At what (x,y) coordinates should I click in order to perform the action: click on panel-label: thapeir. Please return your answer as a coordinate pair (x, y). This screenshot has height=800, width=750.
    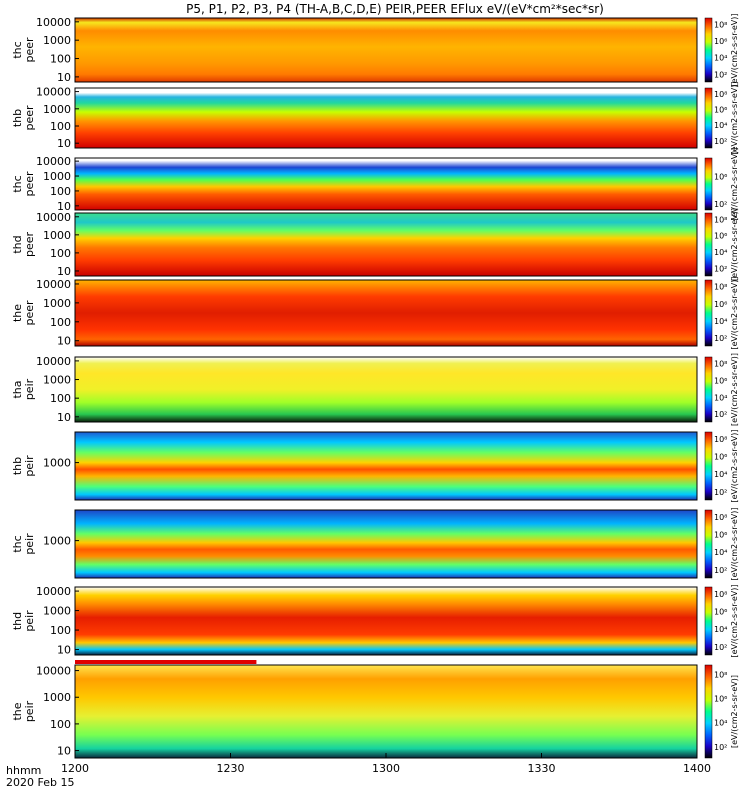
    Looking at the image, I should click on (23, 389).